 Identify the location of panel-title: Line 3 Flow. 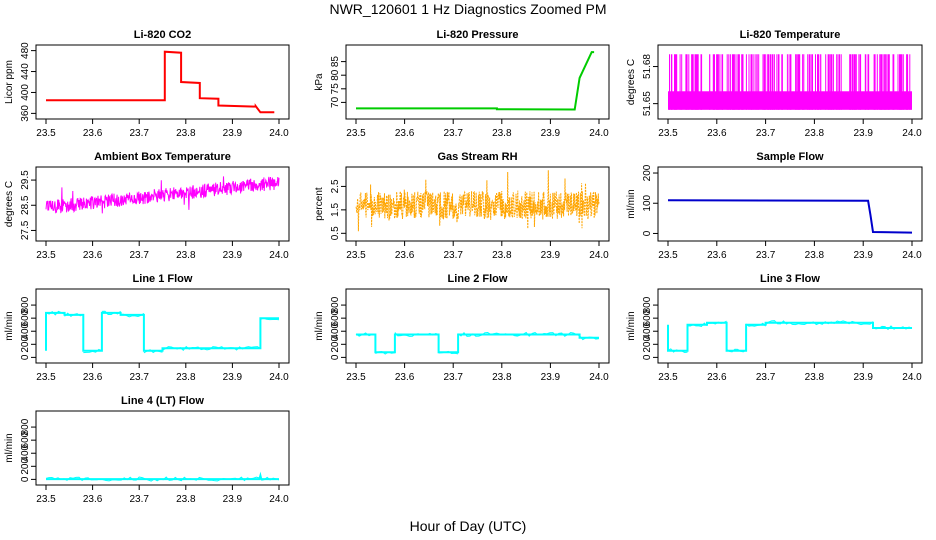
(790, 279).